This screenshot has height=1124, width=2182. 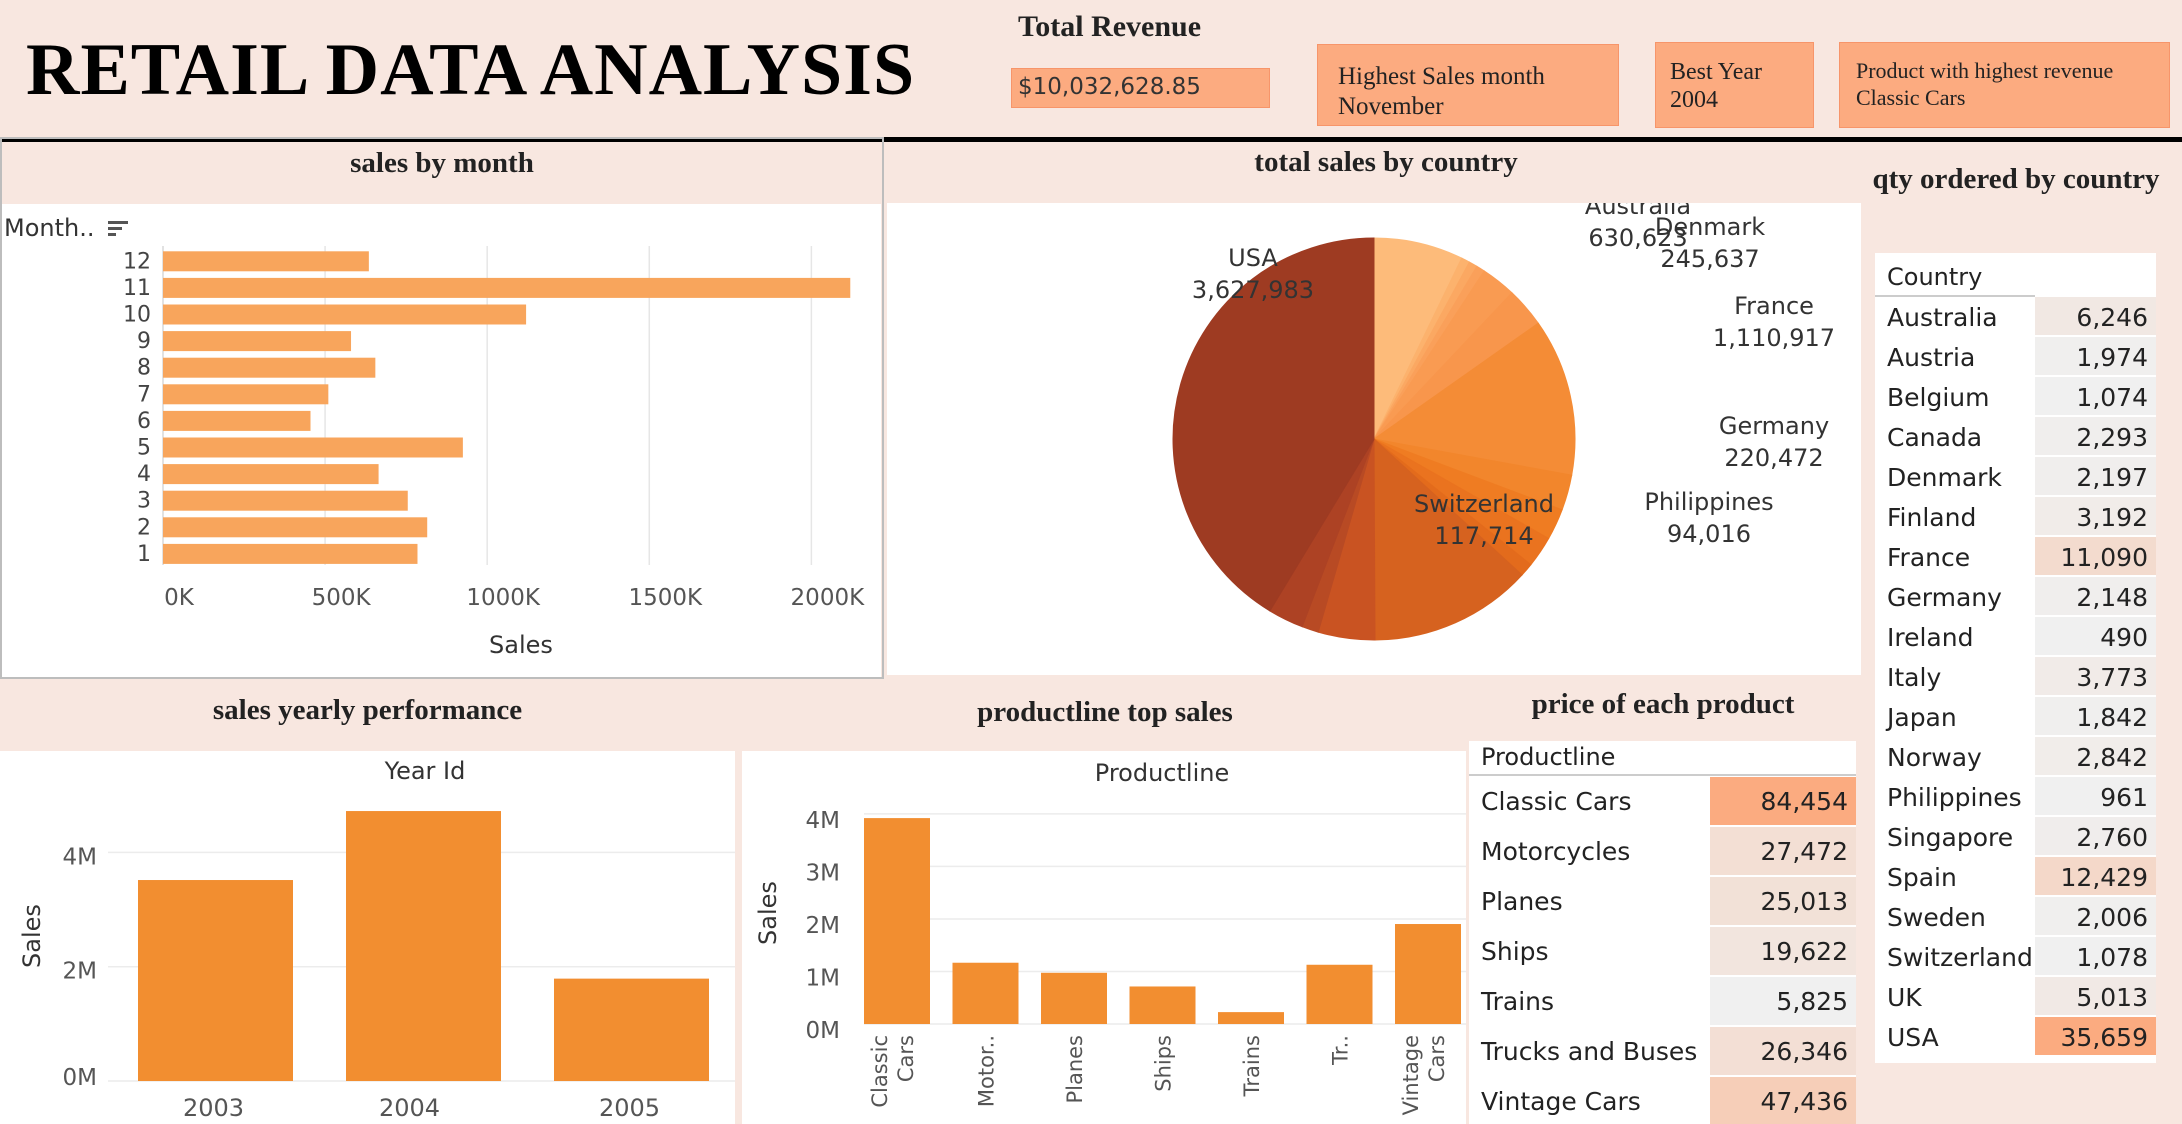 What do you see at coordinates (1518, 1001) in the screenshot?
I see `price-productline-name: Trains` at bounding box center [1518, 1001].